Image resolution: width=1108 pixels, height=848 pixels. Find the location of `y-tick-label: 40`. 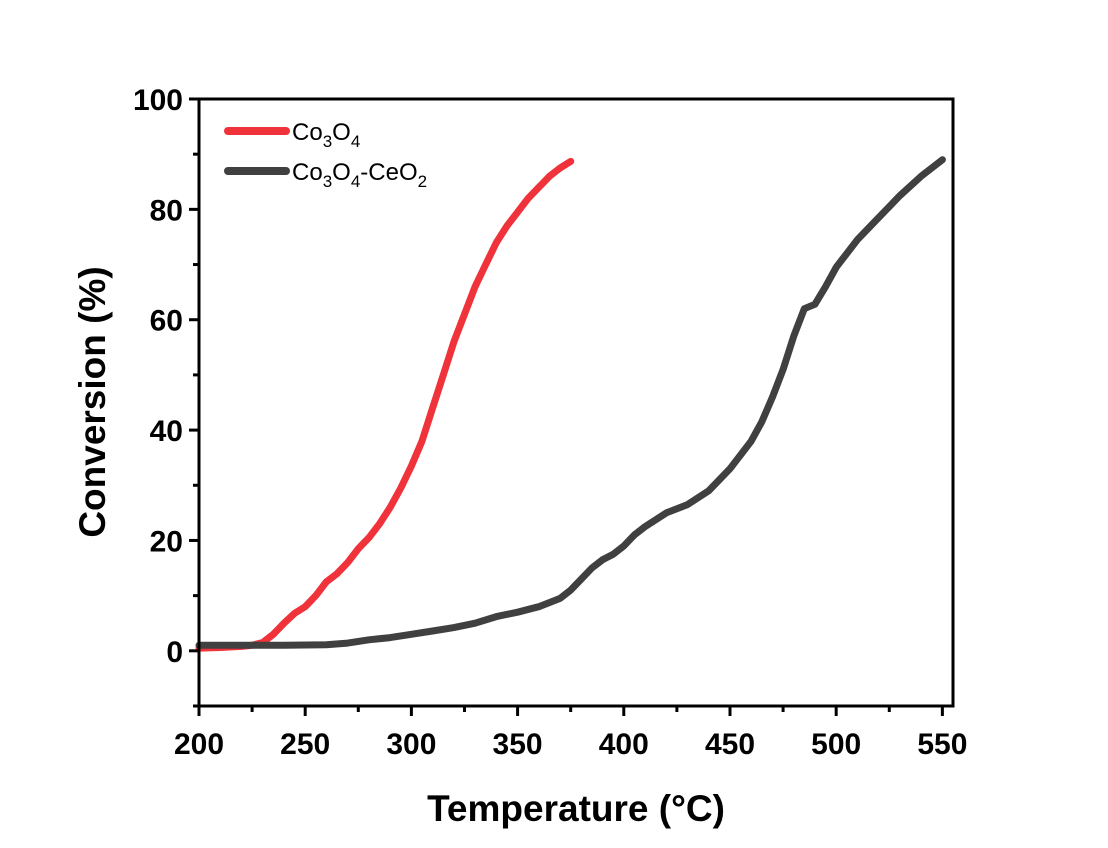

y-tick-label: 40 is located at coordinates (166, 431).